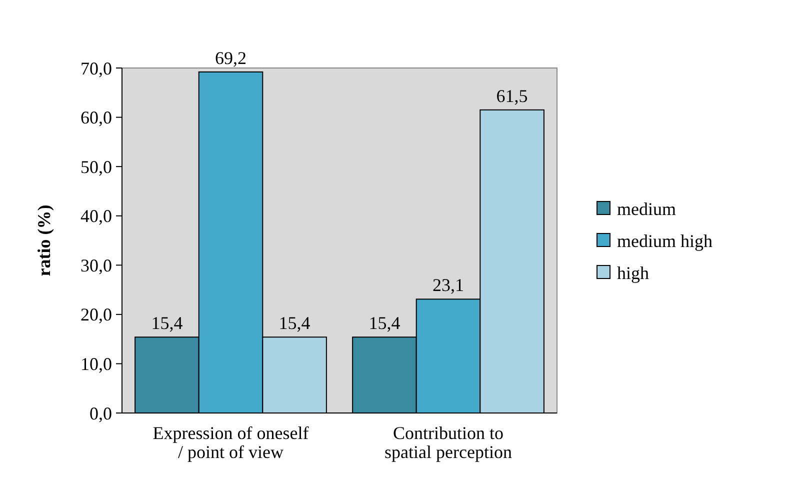  What do you see at coordinates (96, 118) in the screenshot?
I see `y-tick-label: 60,0` at bounding box center [96, 118].